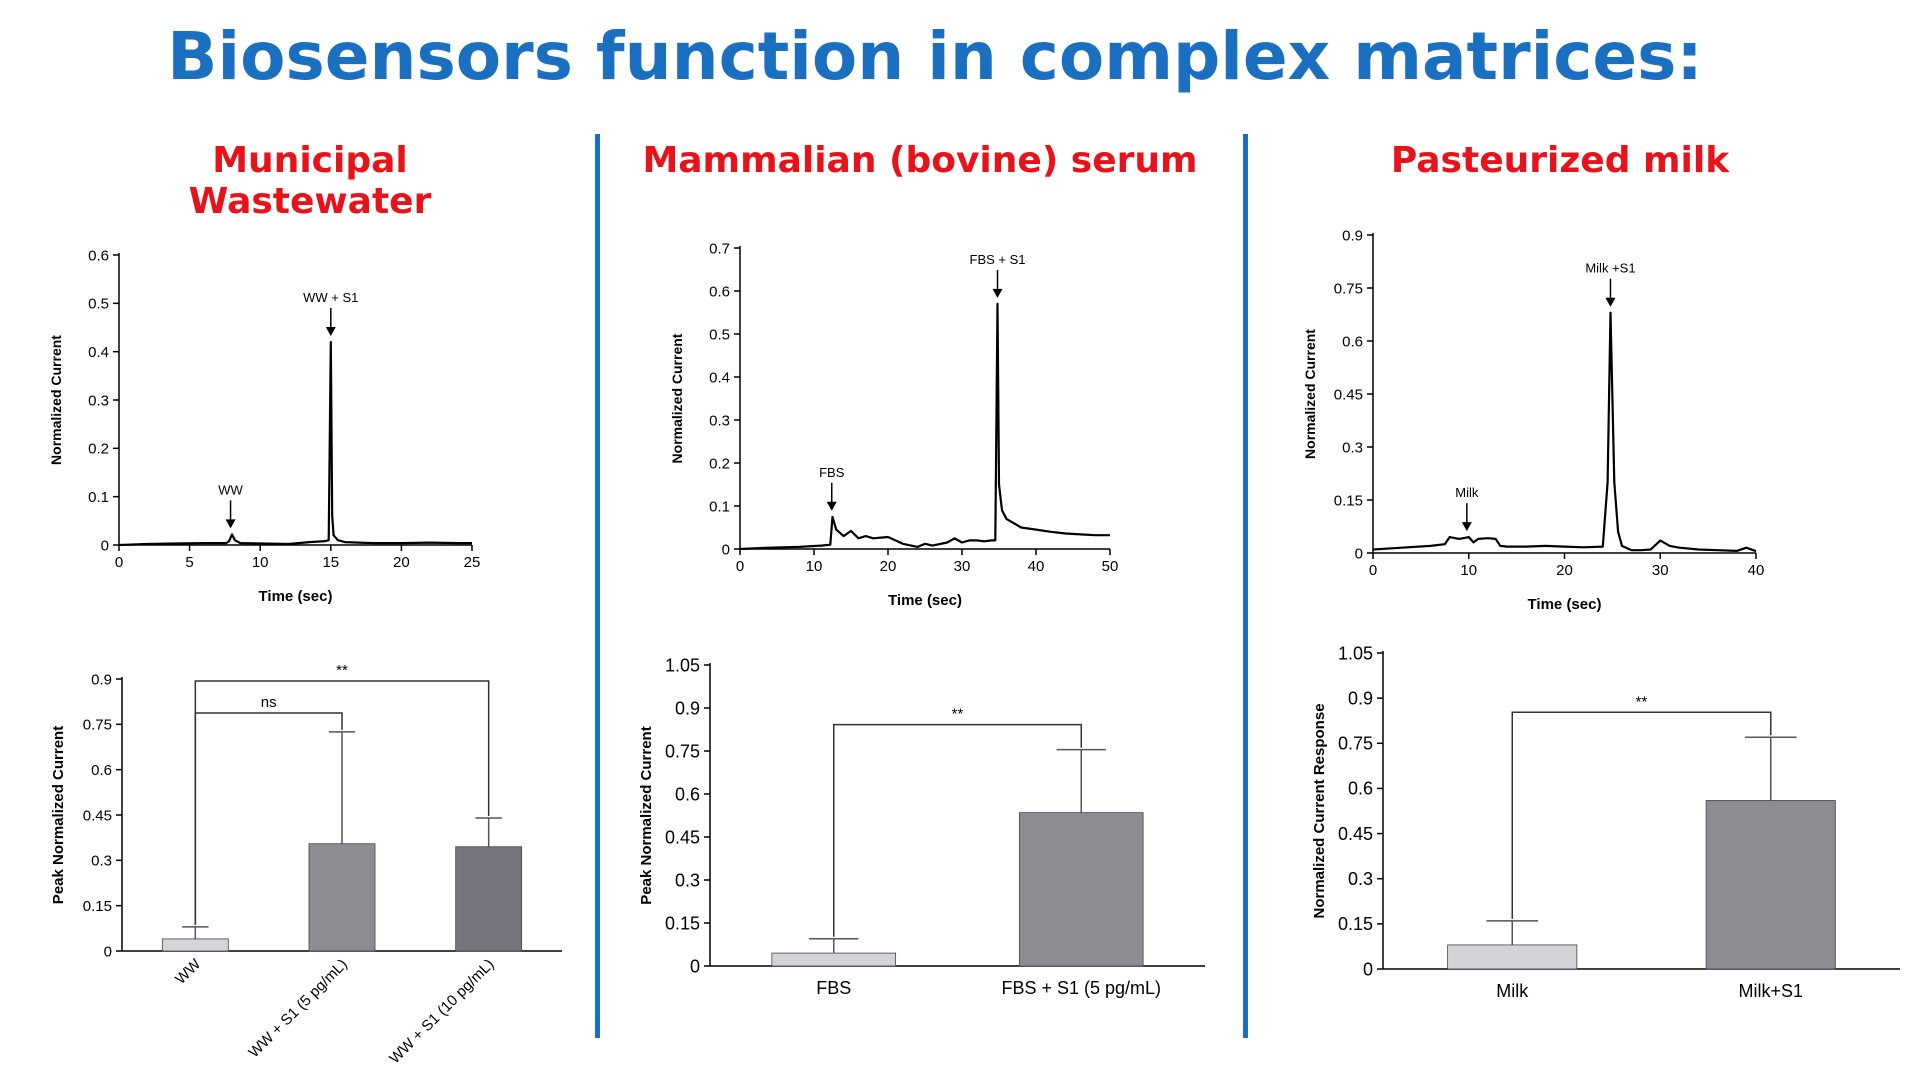 This screenshot has width=1920, height=1080. I want to click on panel-title-milk: Pasteurized milk, so click(1560, 160).